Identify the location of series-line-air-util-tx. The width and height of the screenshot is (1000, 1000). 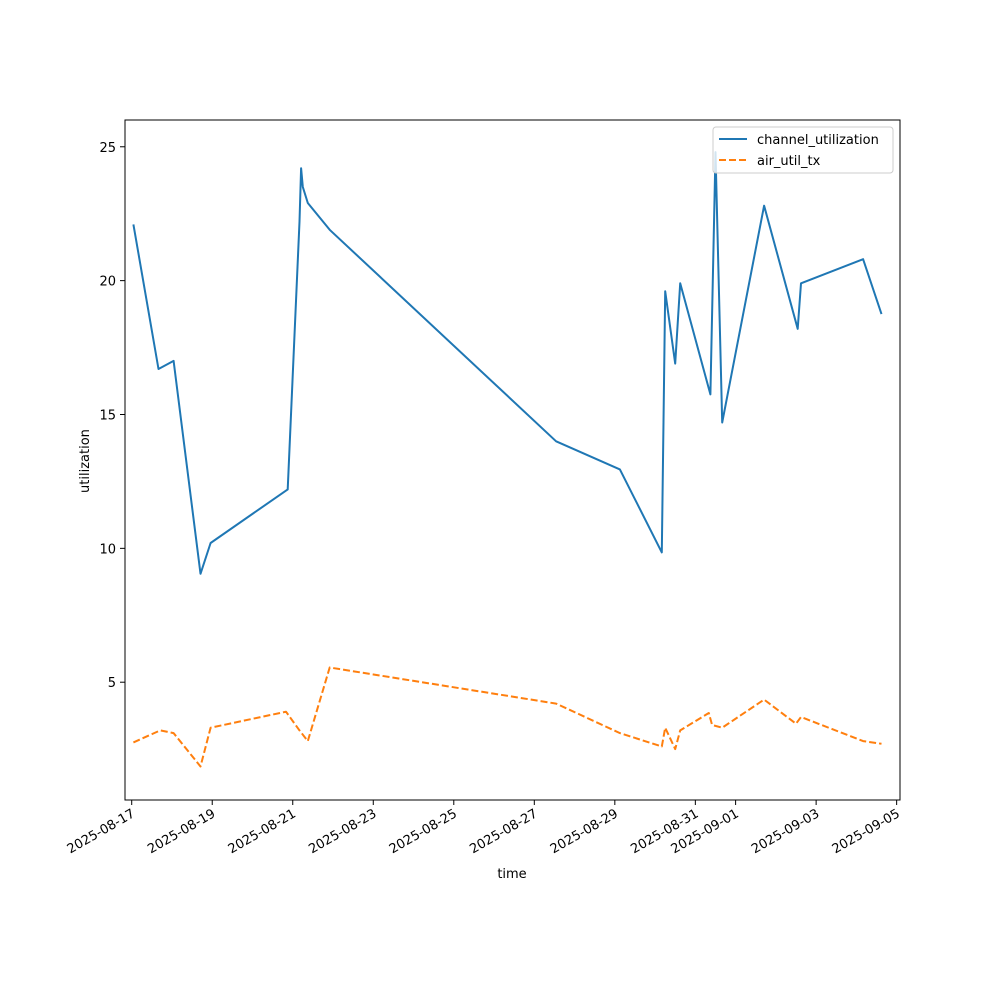
(507, 717).